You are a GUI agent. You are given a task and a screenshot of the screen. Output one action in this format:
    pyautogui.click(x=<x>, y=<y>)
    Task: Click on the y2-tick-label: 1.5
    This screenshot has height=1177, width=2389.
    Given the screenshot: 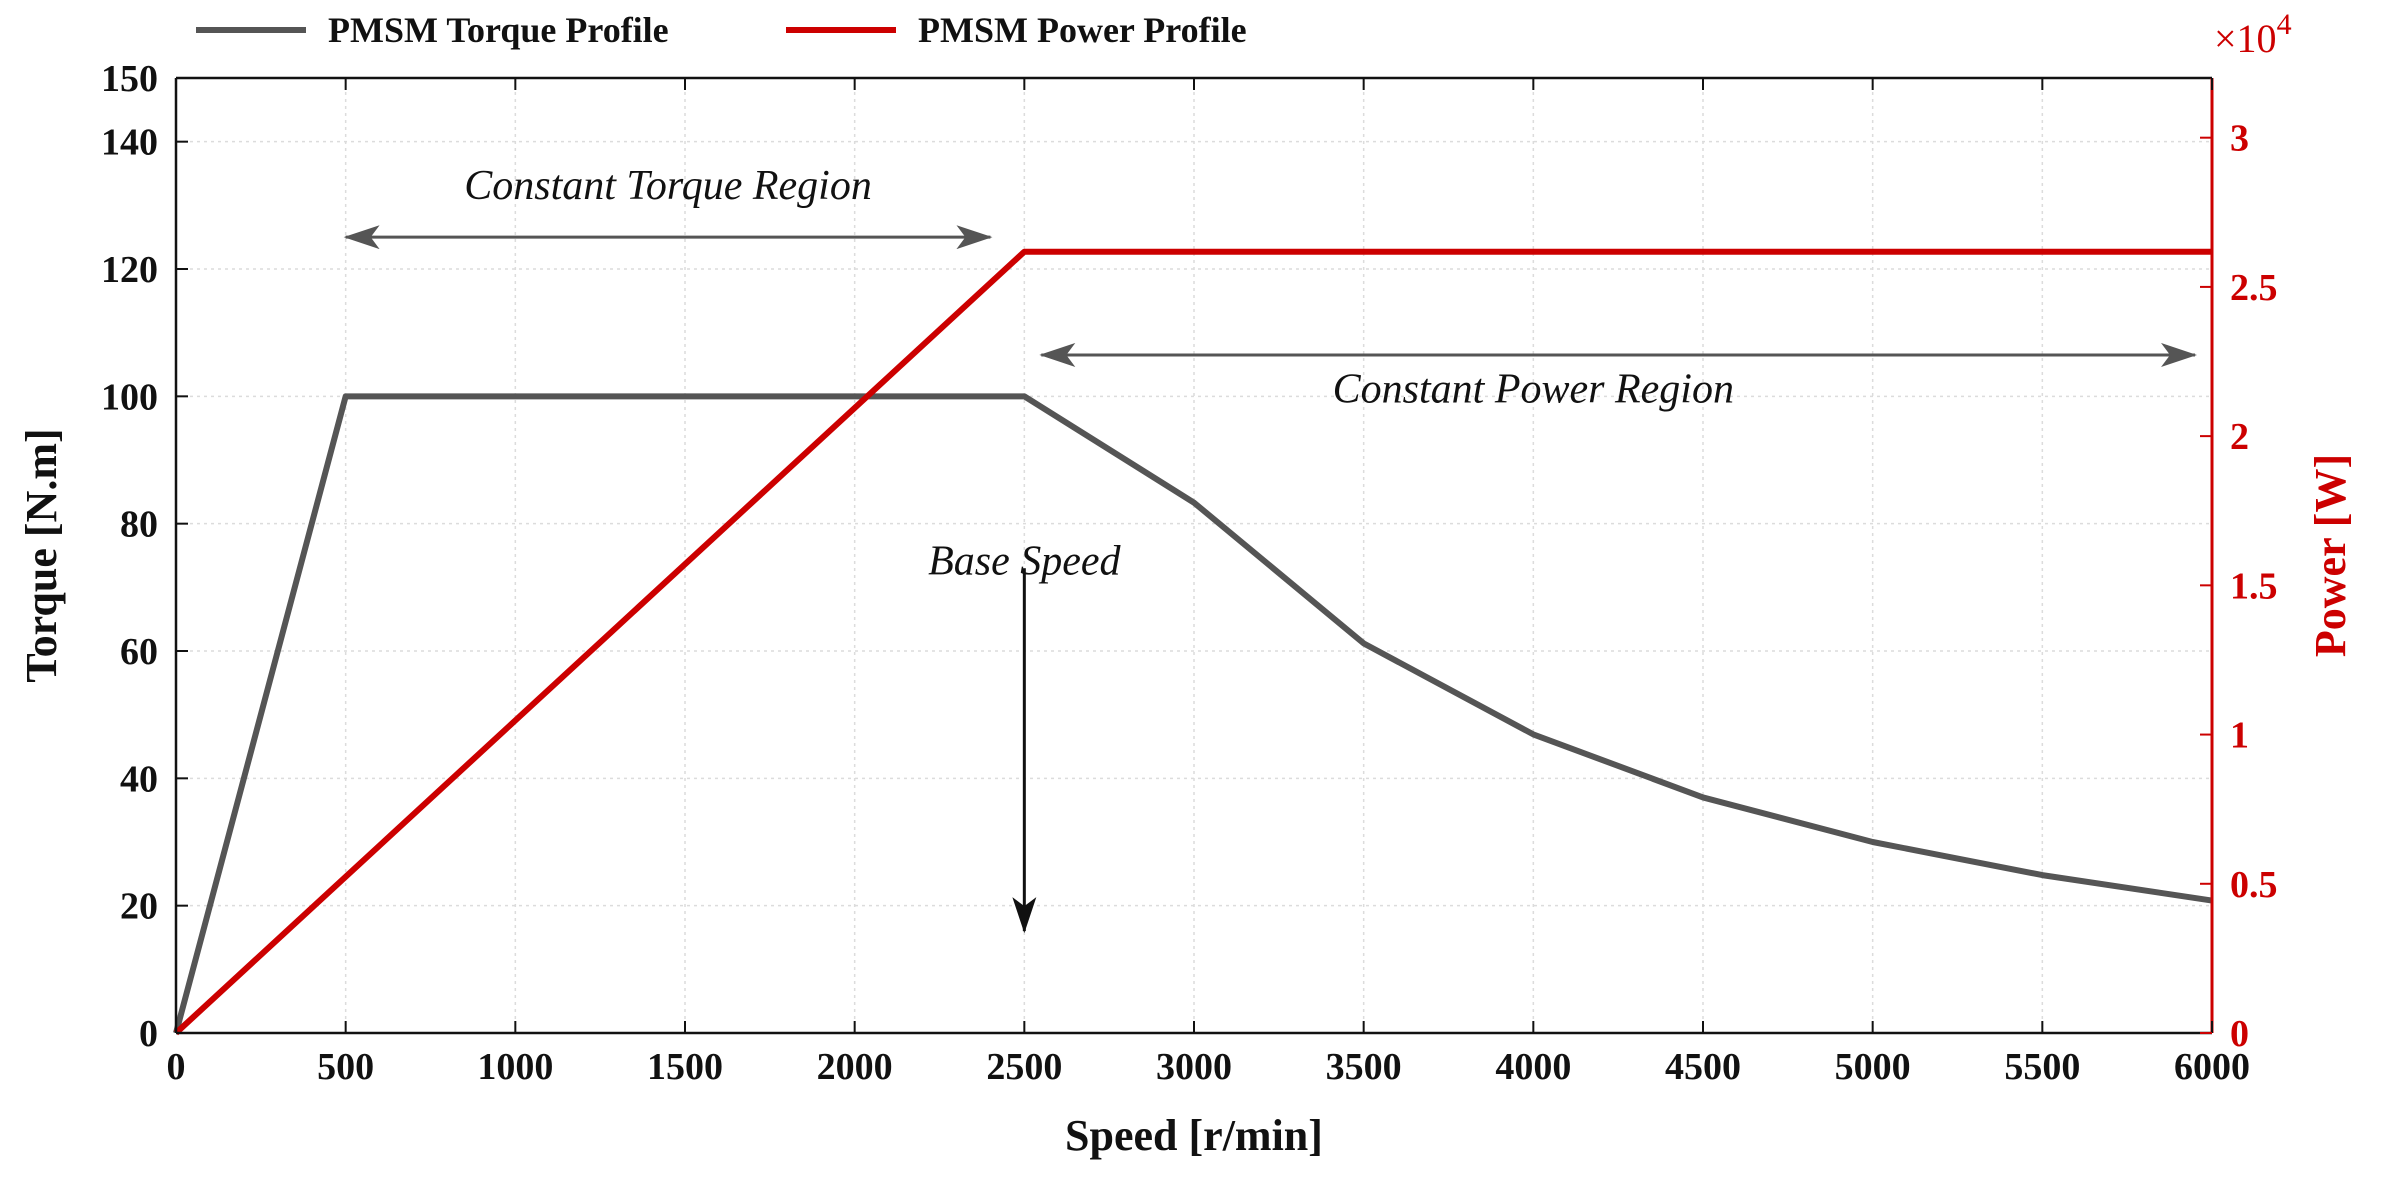 What is the action you would take?
    pyautogui.click(x=2254, y=586)
    